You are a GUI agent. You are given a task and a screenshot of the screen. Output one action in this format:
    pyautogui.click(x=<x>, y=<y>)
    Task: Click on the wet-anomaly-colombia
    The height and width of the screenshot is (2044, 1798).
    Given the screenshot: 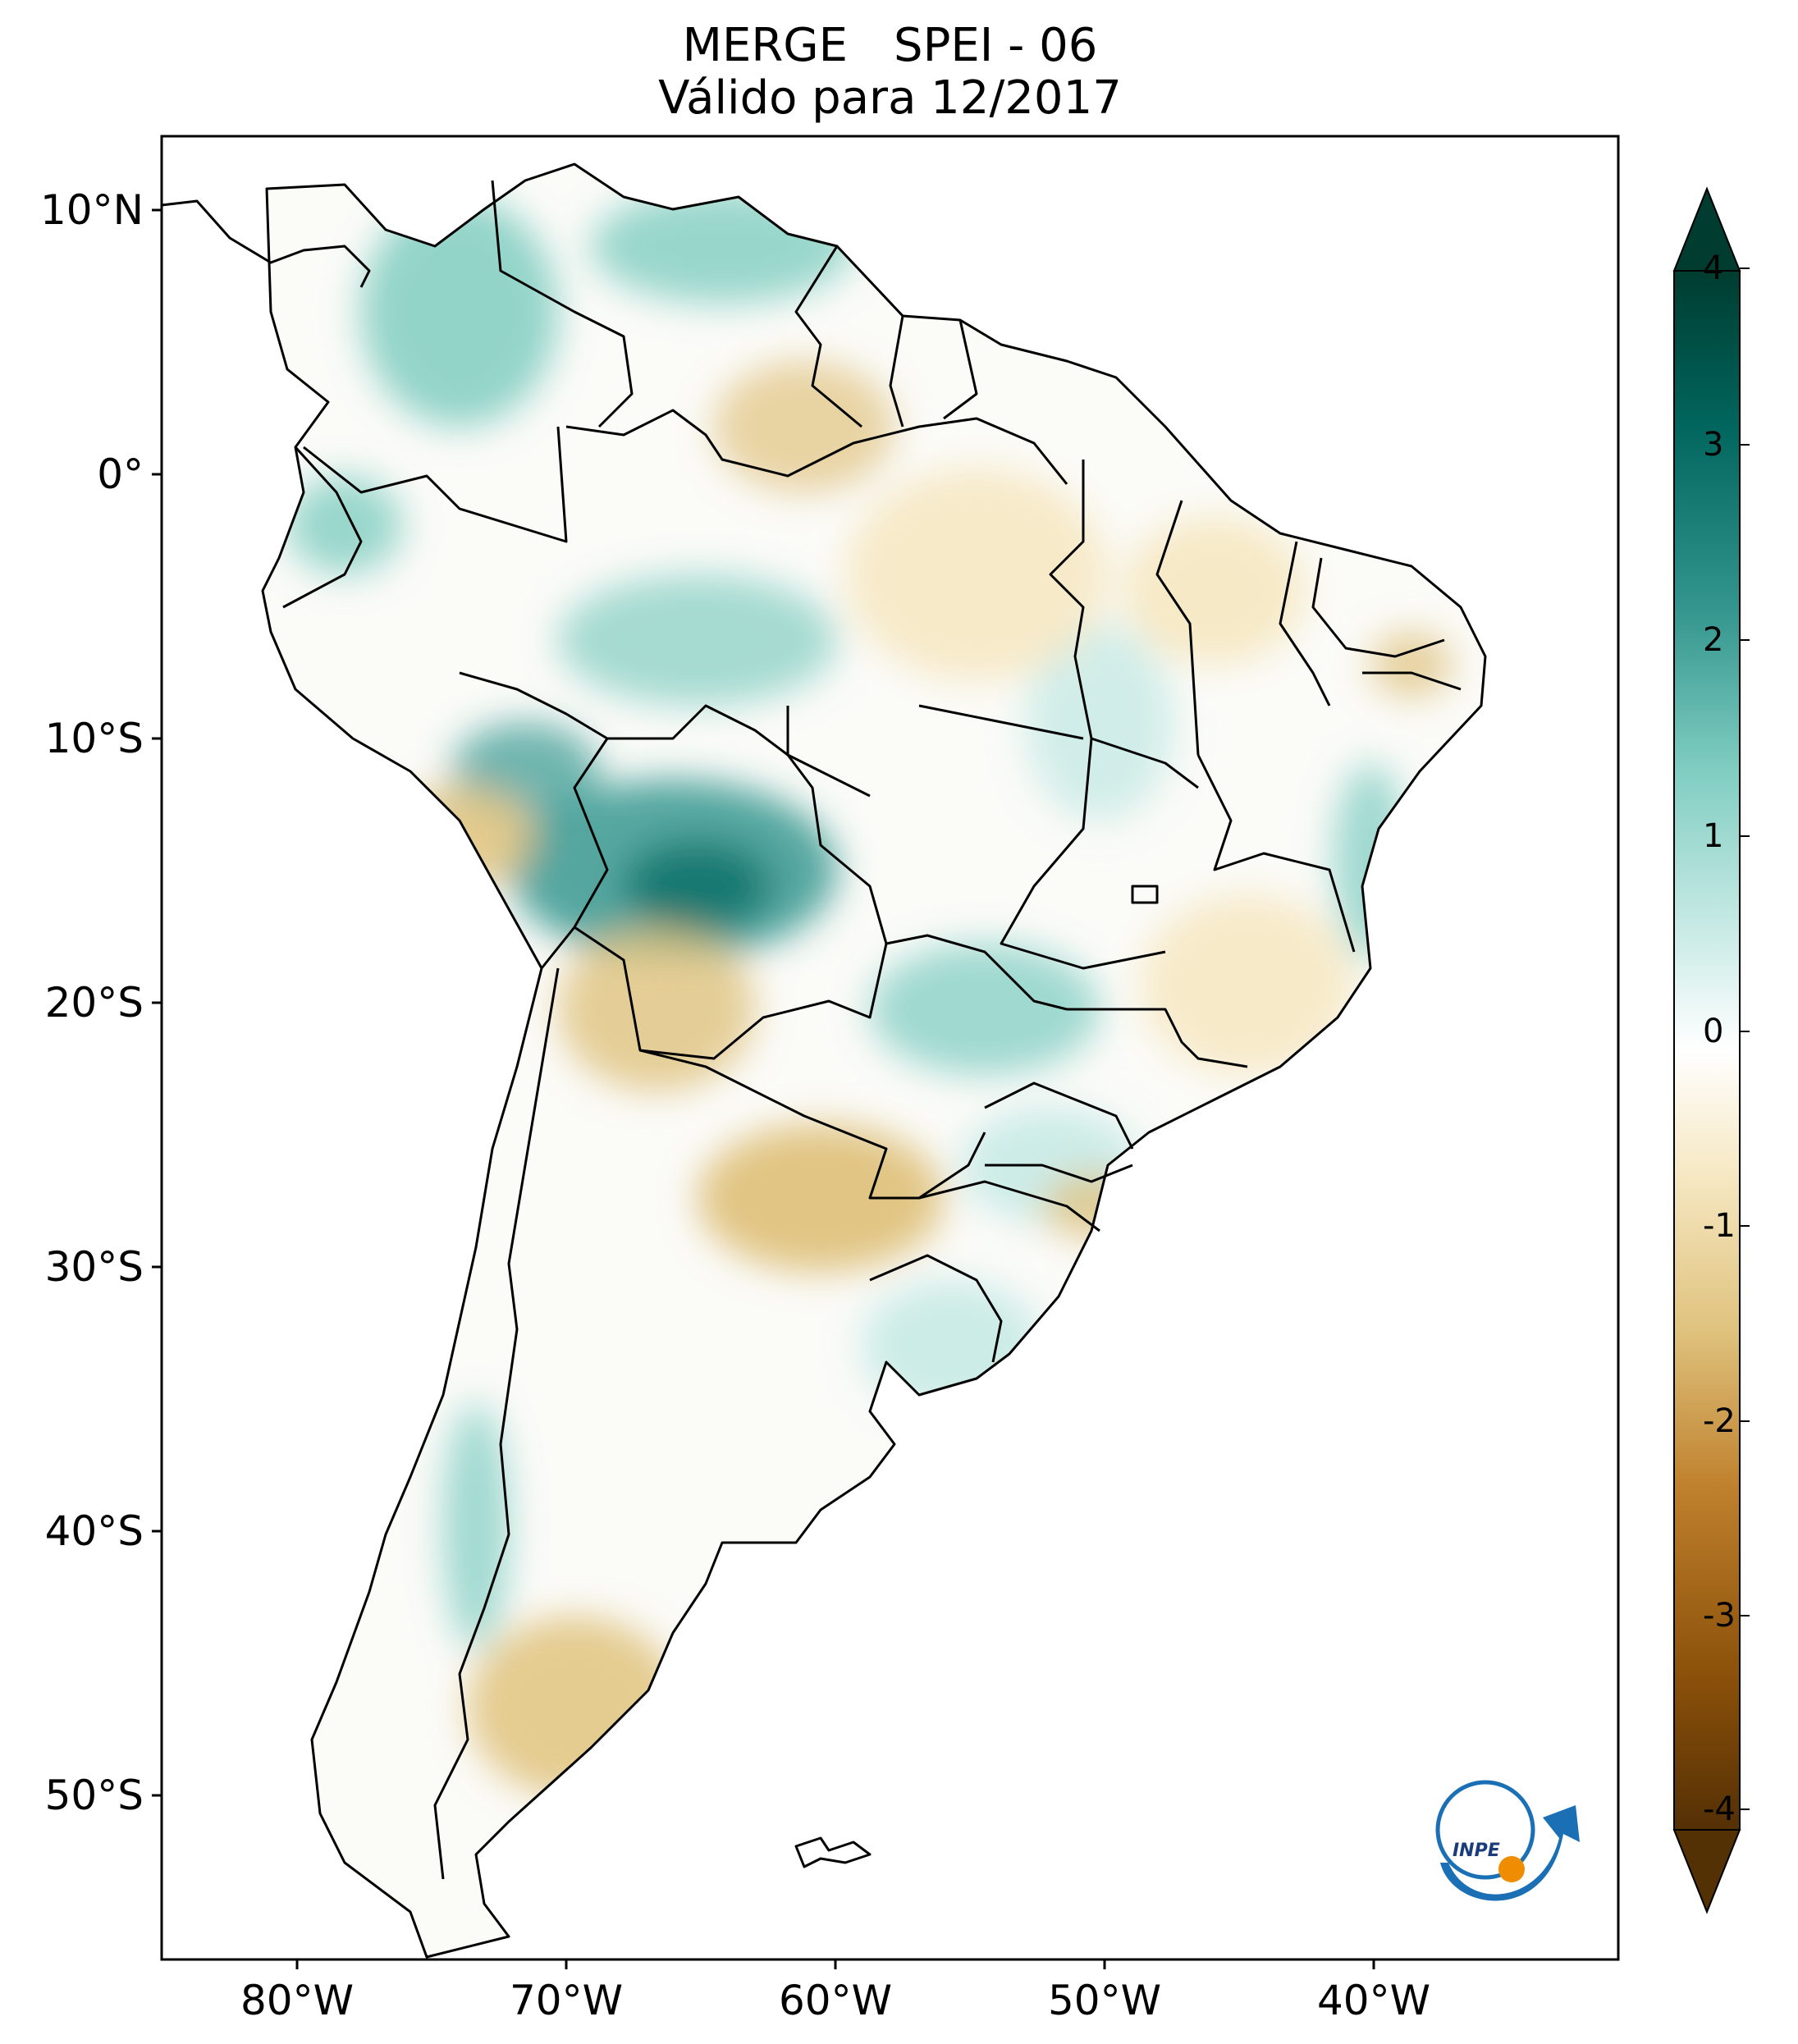 What is the action you would take?
    pyautogui.click(x=459, y=312)
    